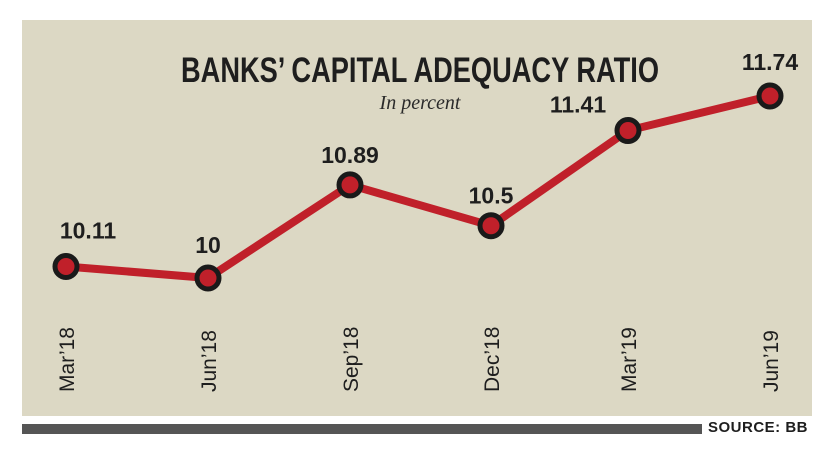  What do you see at coordinates (491, 196) in the screenshot?
I see `data-label: 10.5` at bounding box center [491, 196].